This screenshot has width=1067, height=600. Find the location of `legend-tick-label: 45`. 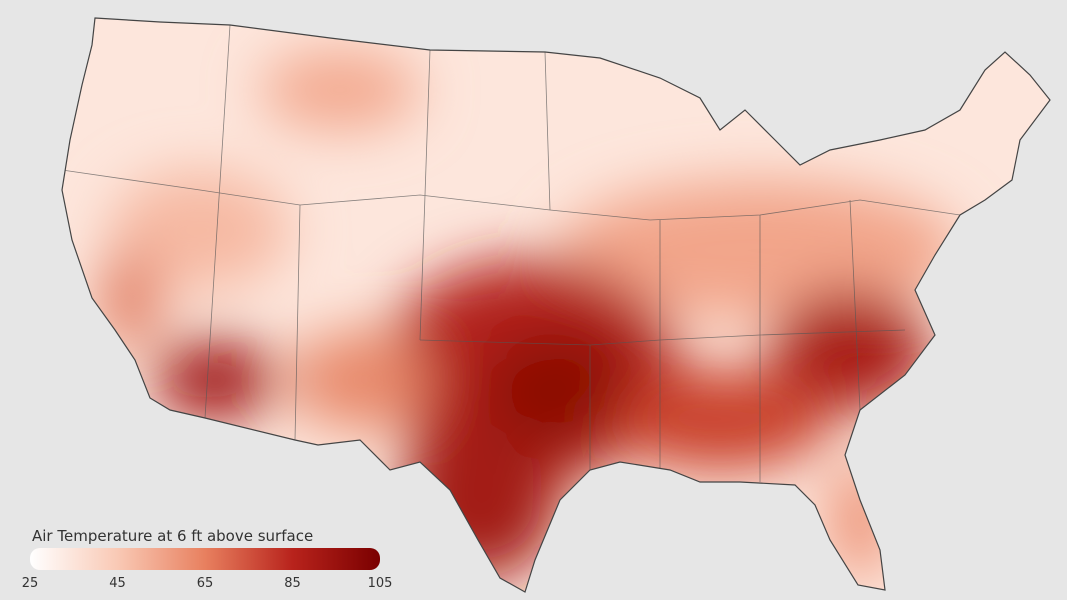

legend-tick-label: 45 is located at coordinates (117, 583).